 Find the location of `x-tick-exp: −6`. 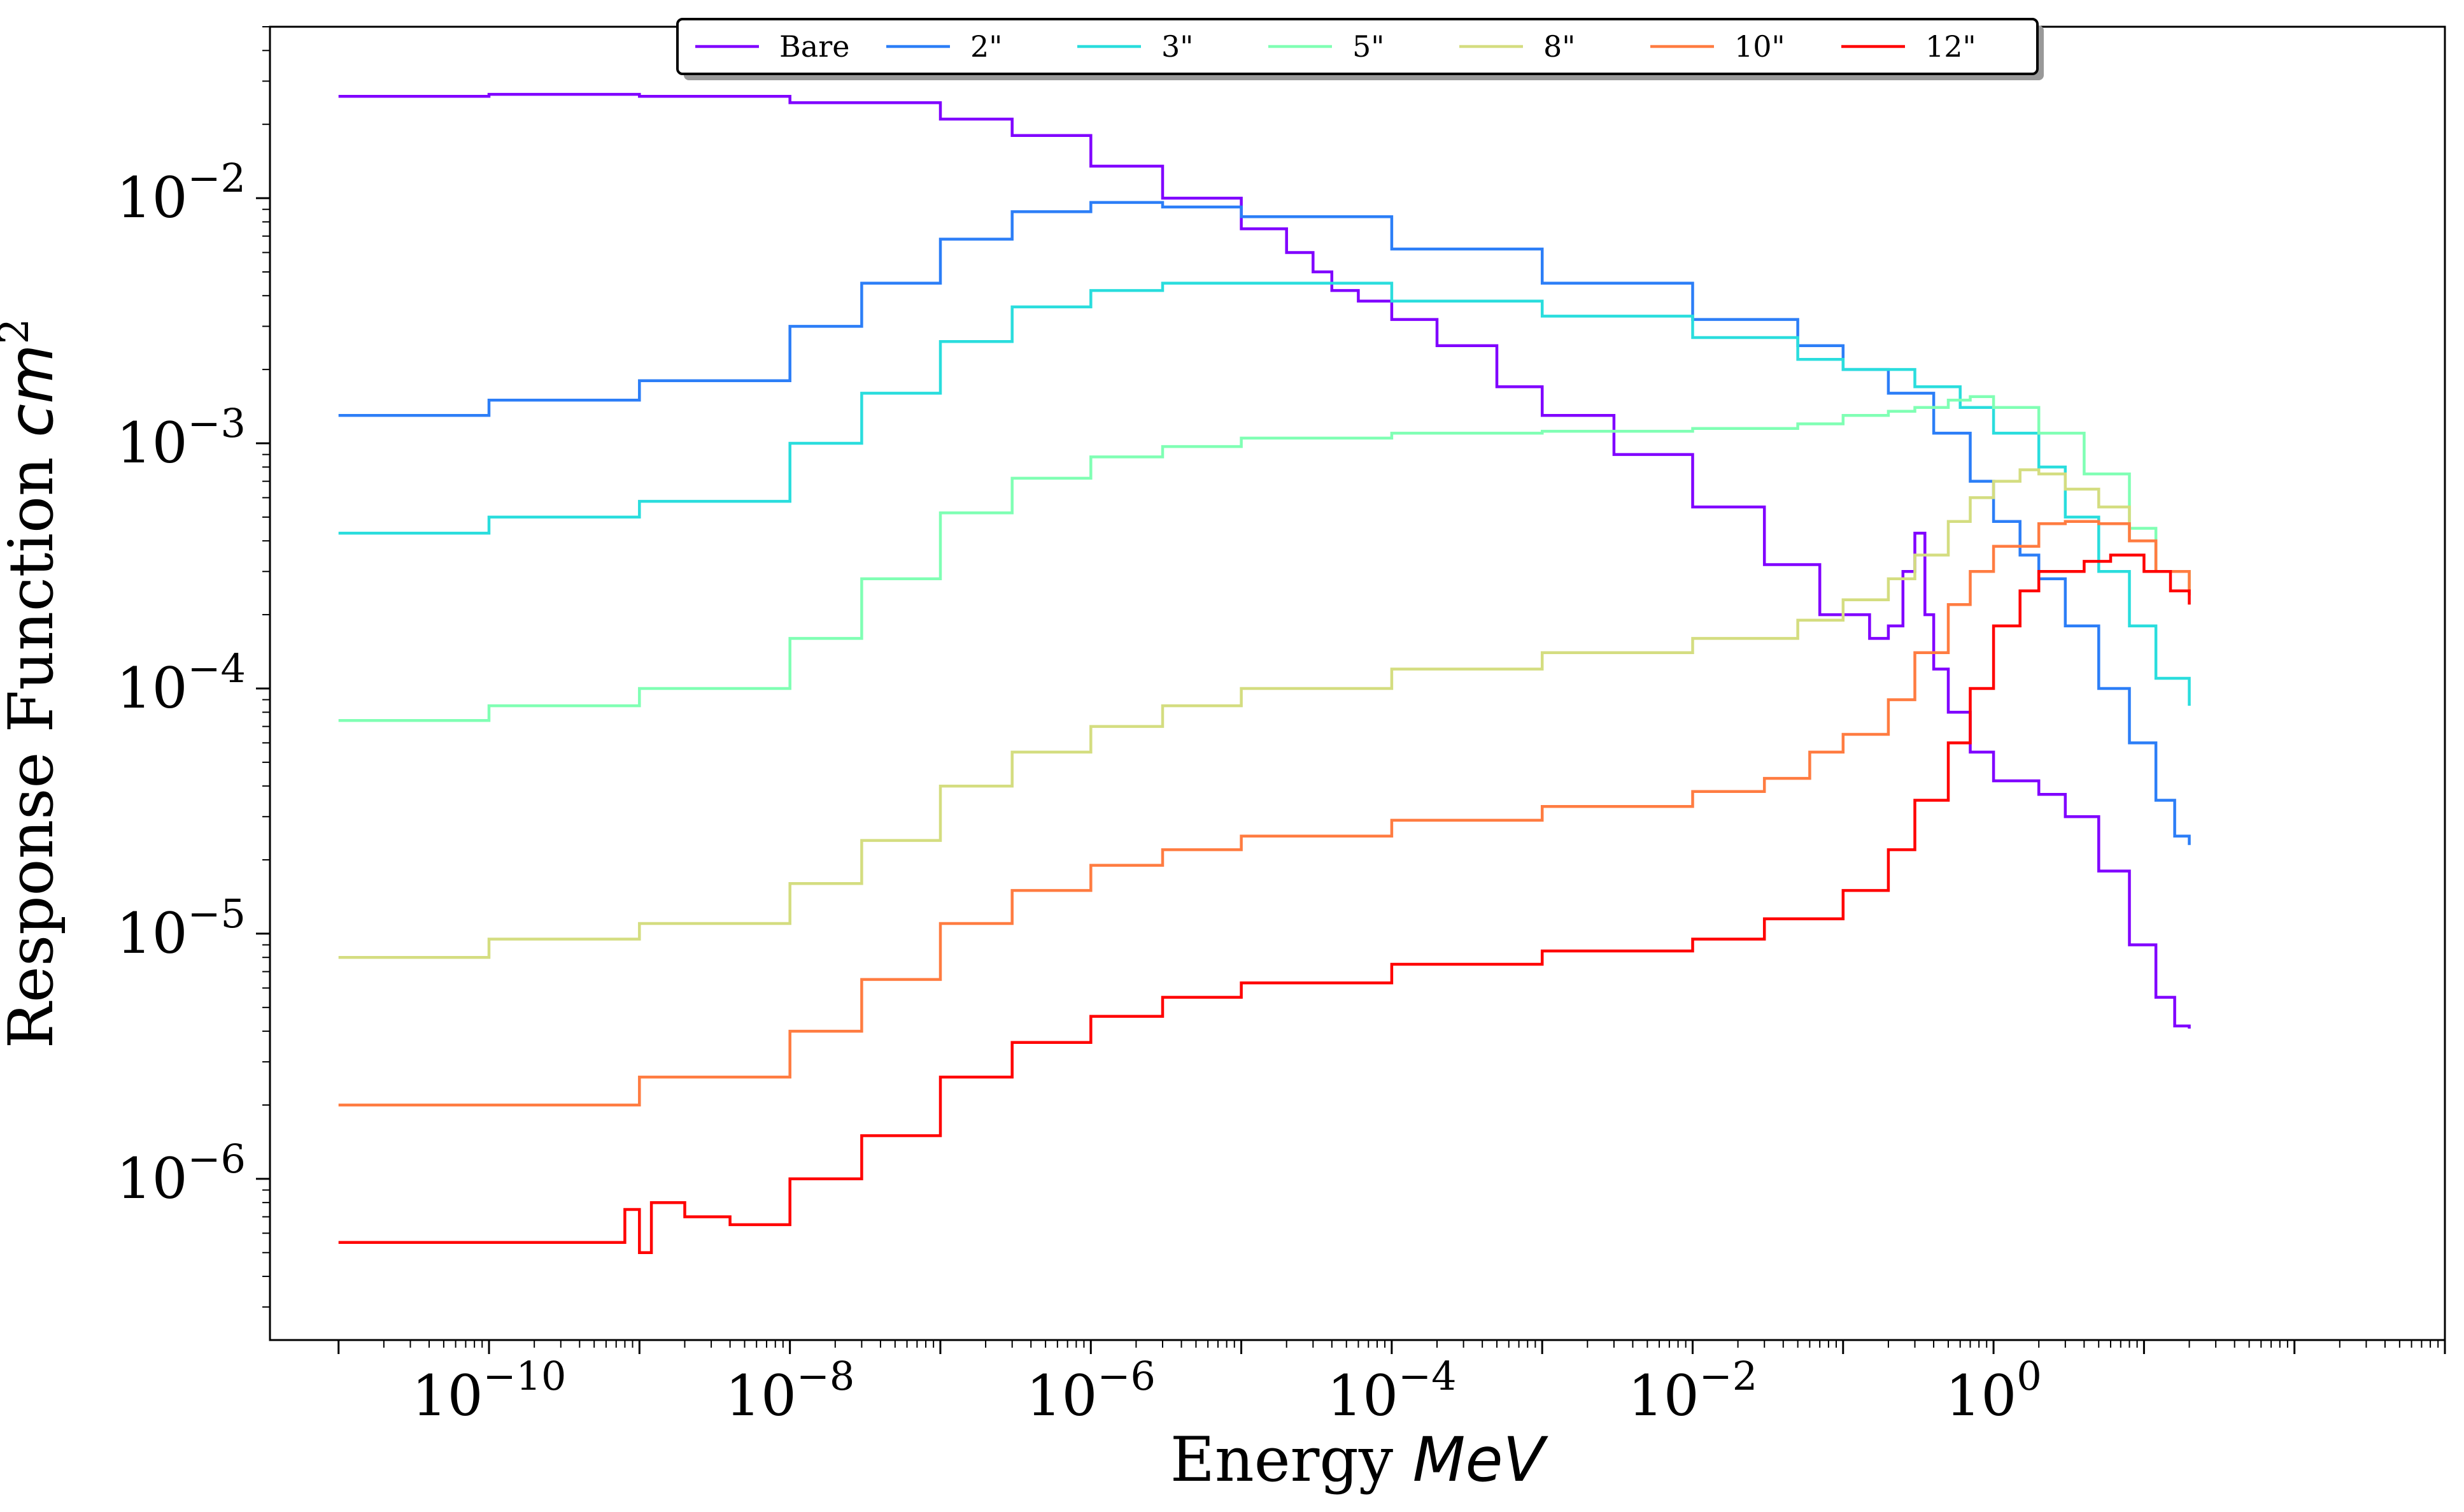

x-tick-exp: −6 is located at coordinates (1127, 1376).